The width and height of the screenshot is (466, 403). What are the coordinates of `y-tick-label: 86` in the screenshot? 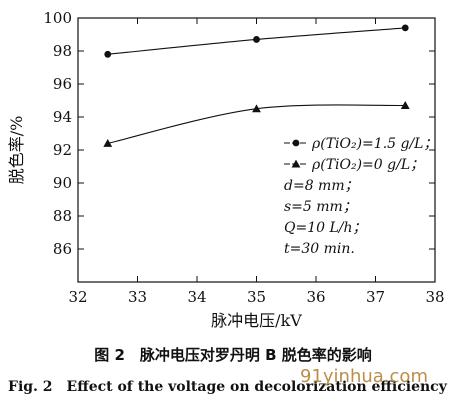 It's located at (62, 249).